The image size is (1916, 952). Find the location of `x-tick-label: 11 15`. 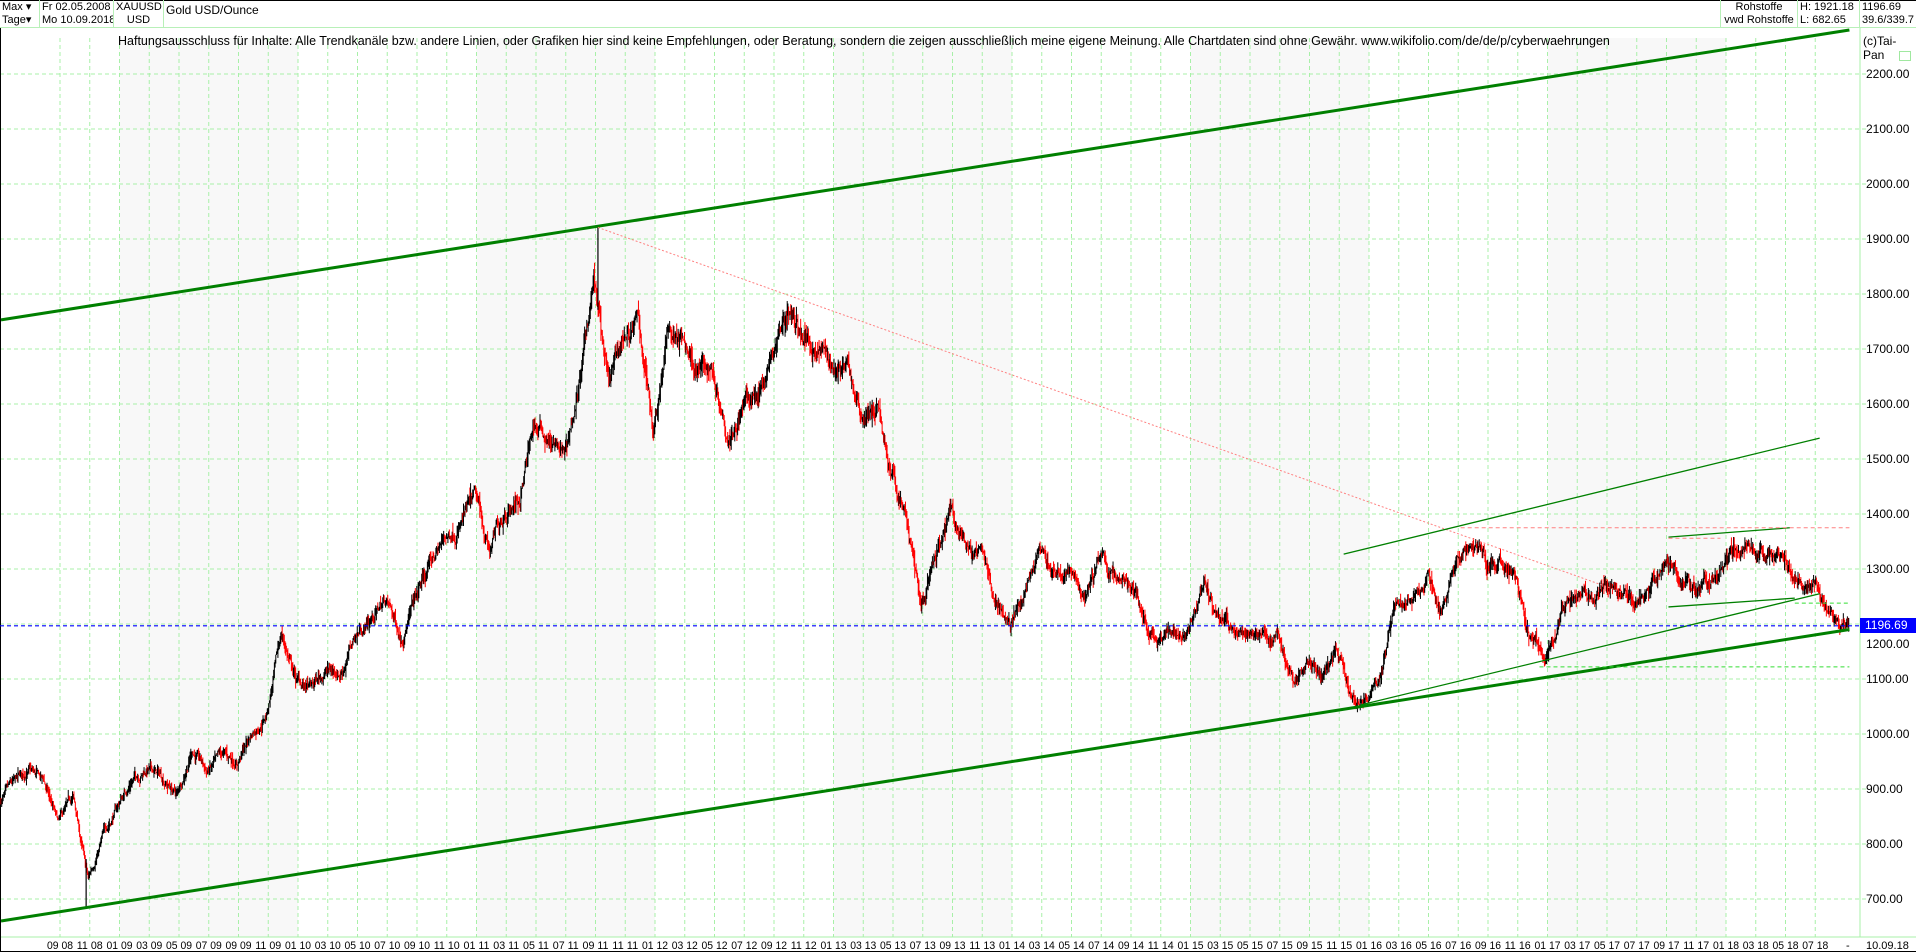

x-tick-label: 11 15 is located at coordinates (1339, 946).